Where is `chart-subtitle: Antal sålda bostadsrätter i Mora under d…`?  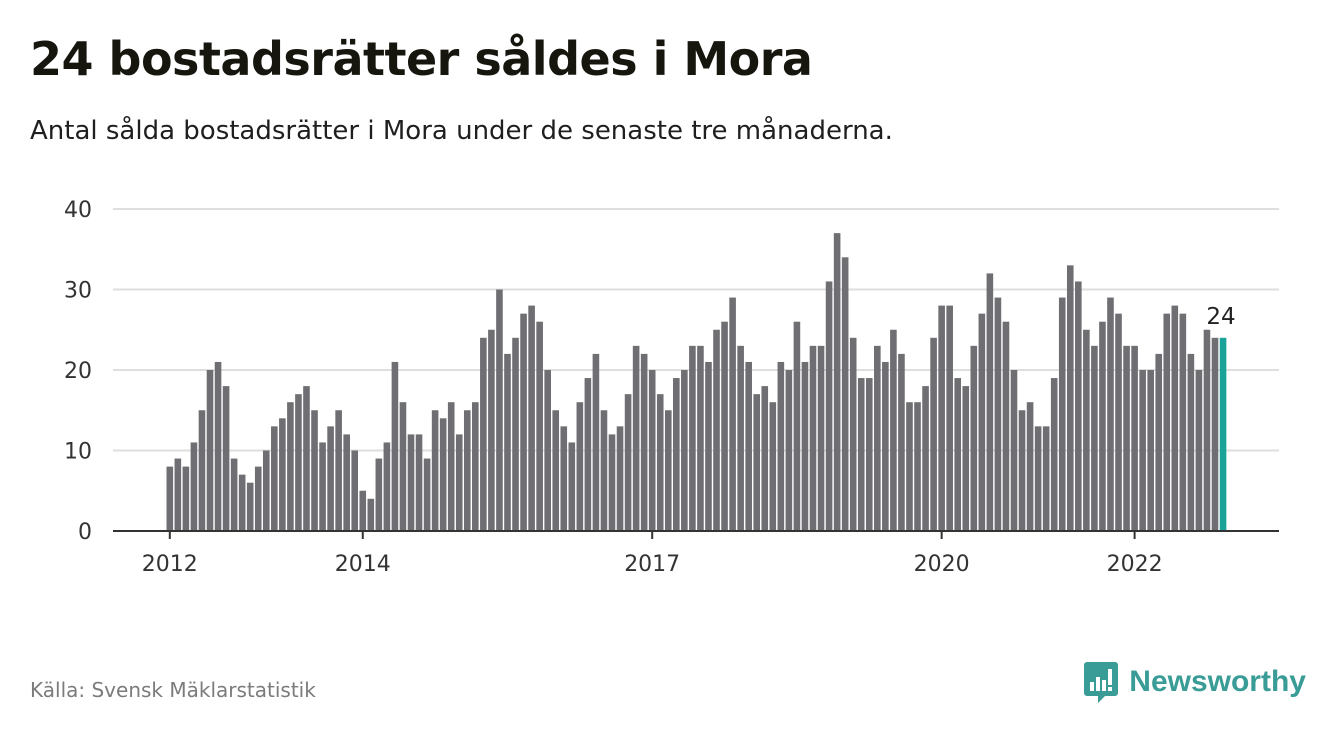 chart-subtitle: Antal sålda bostadsrätter i Mora under d… is located at coordinates (461, 131).